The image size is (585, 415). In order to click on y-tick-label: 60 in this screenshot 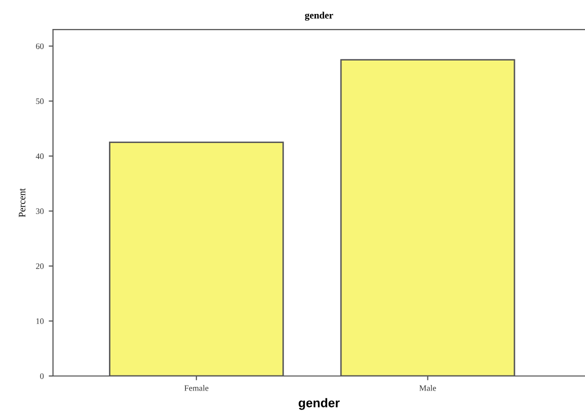, I will do `click(40, 46)`.